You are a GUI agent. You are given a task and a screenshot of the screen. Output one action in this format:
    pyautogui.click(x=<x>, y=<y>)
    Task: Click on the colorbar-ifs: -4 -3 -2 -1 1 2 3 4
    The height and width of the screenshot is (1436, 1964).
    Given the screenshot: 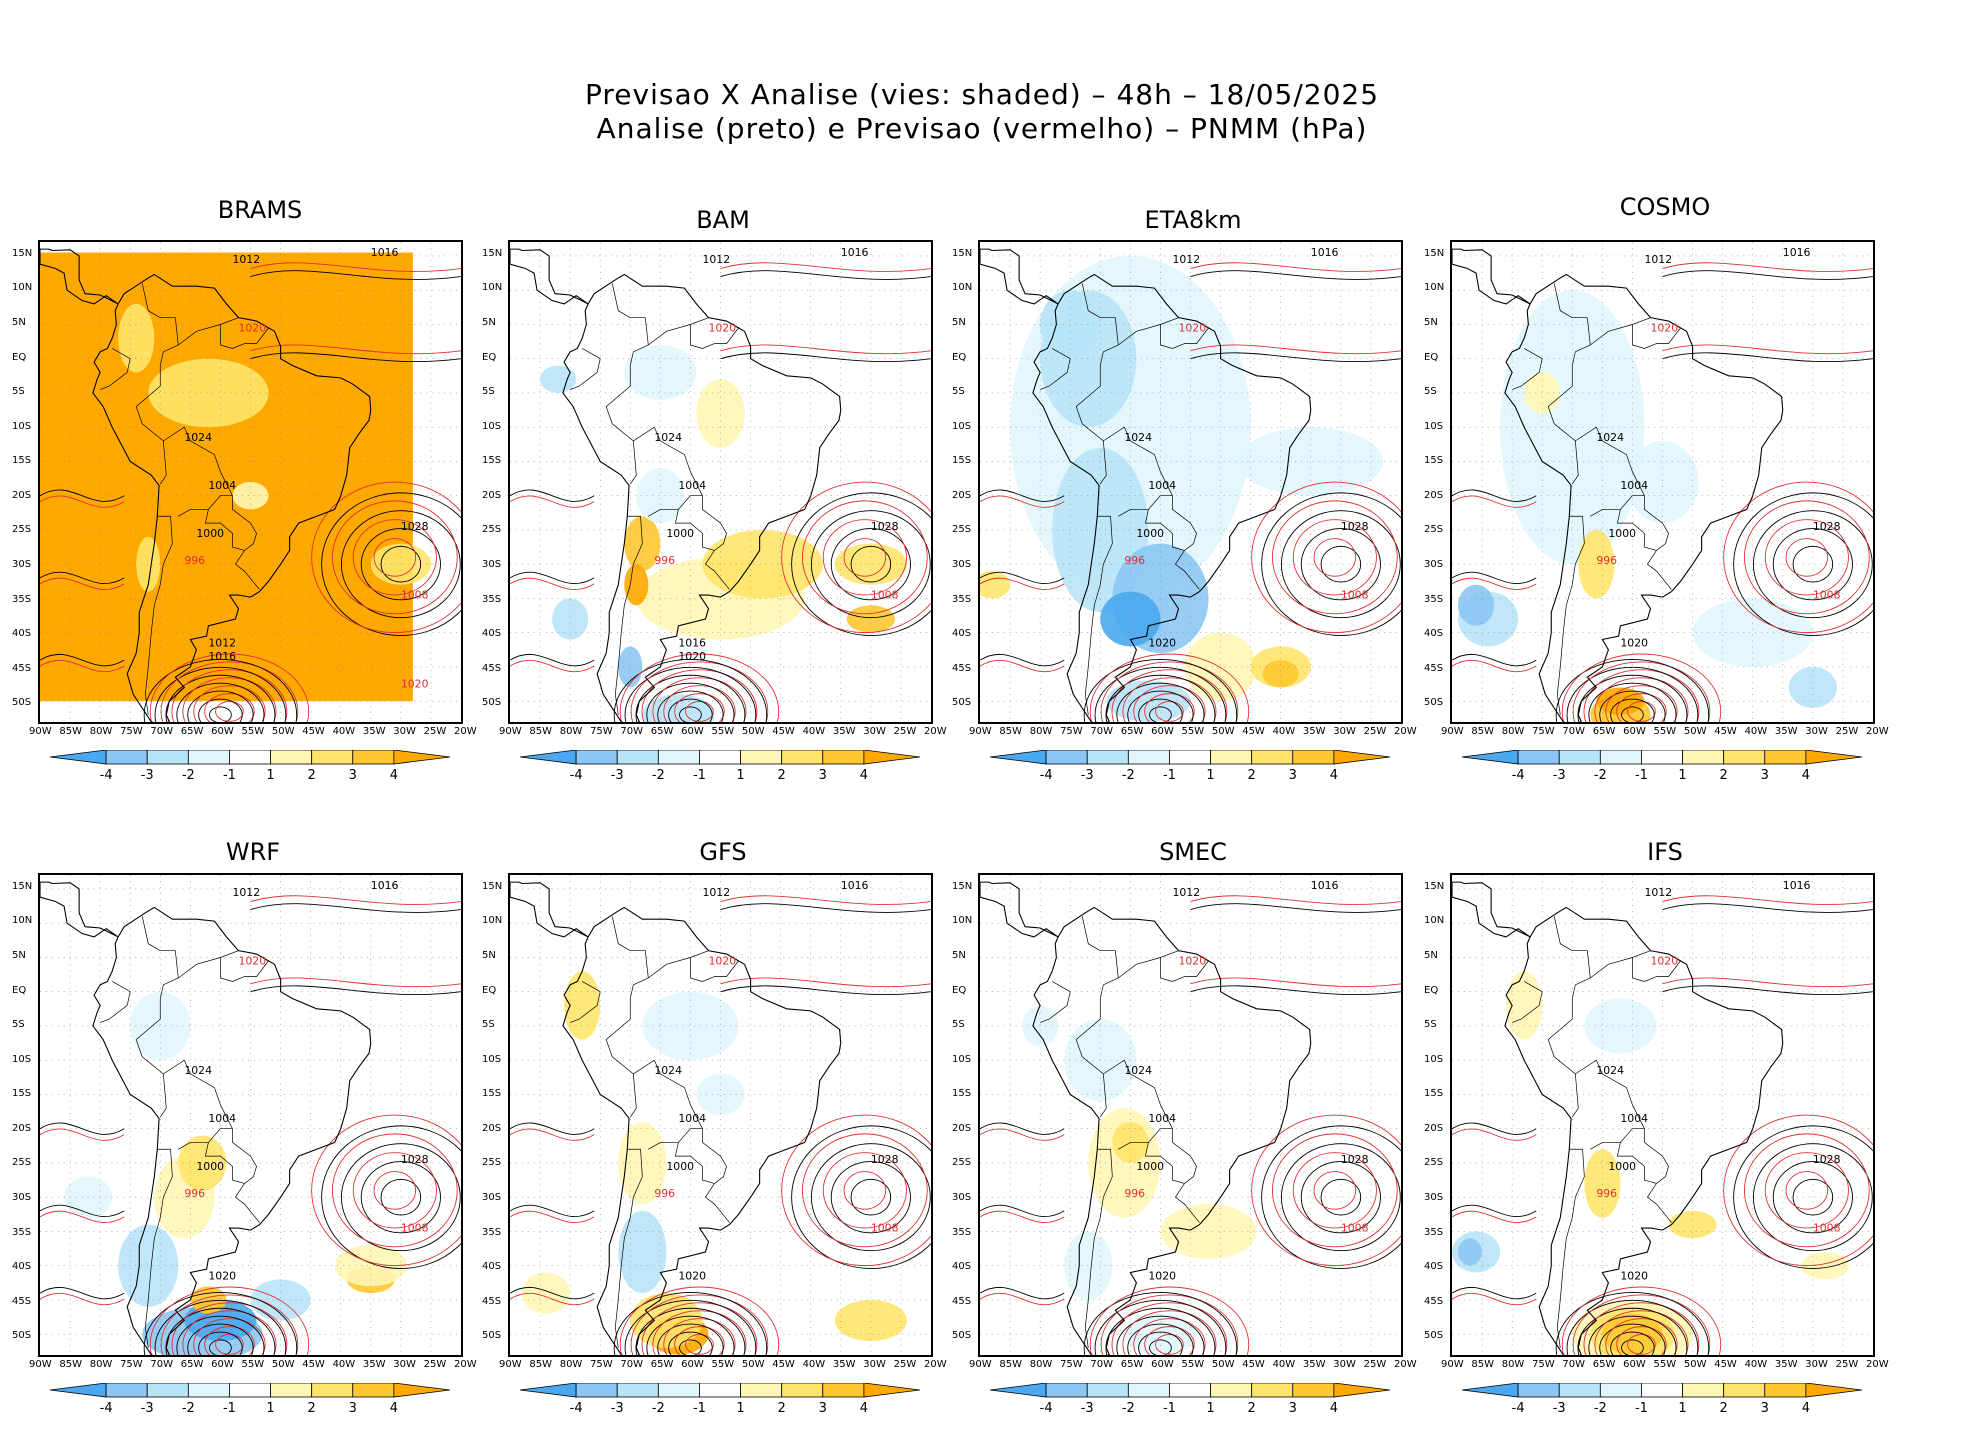 What is the action you would take?
    pyautogui.click(x=1662, y=1403)
    